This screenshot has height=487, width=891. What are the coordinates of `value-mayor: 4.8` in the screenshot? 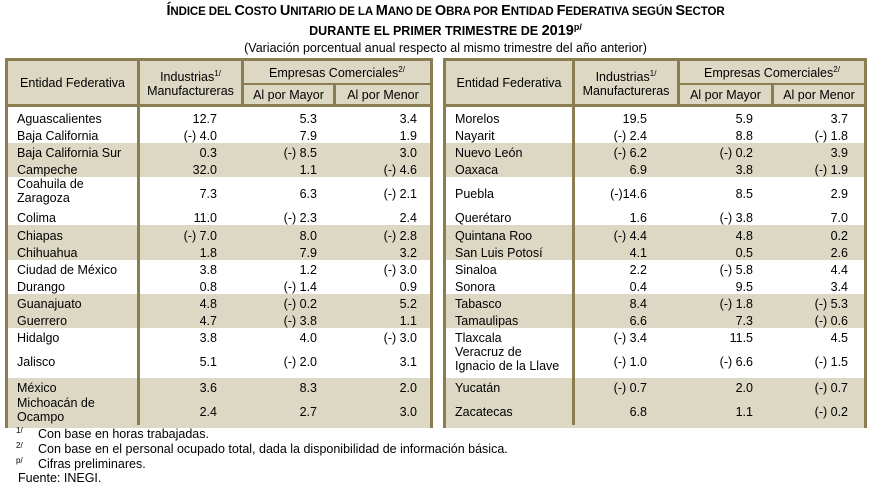 It's located at (744, 235).